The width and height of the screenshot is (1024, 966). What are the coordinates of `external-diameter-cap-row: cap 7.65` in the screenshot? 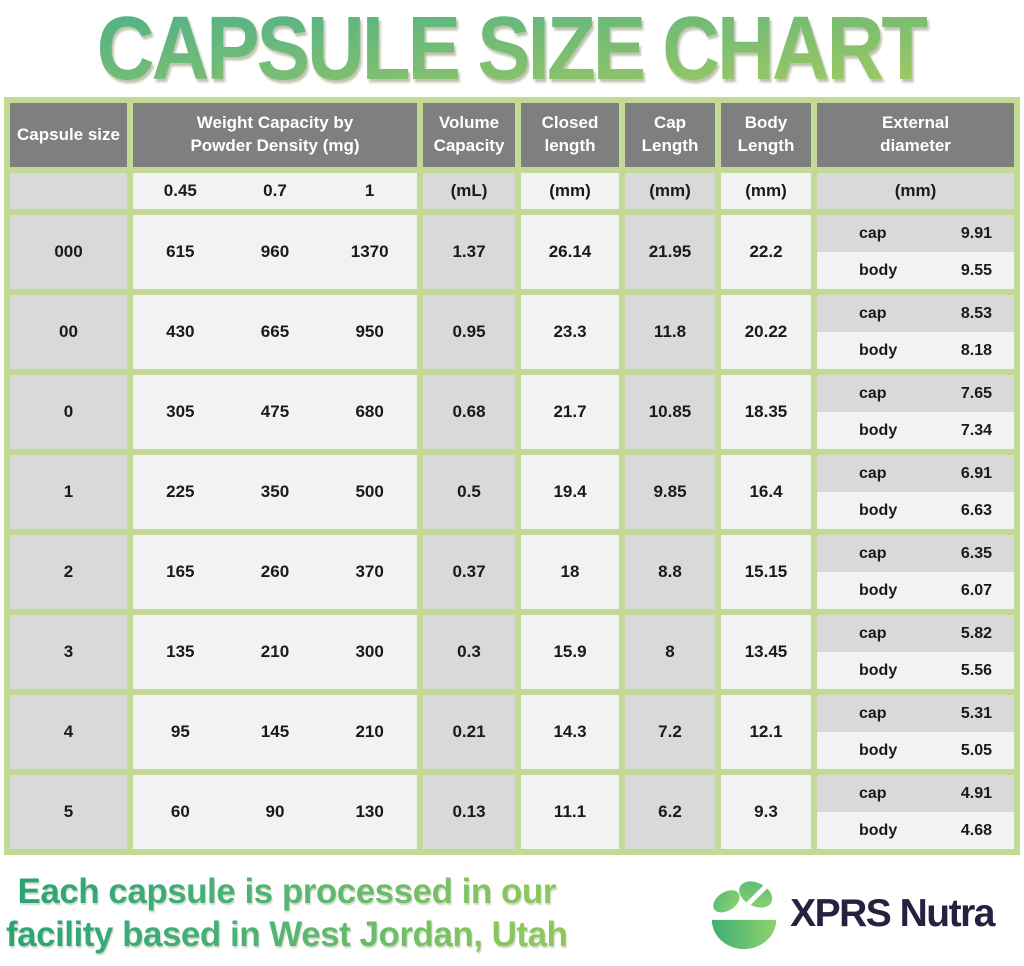 It's located at (915, 393).